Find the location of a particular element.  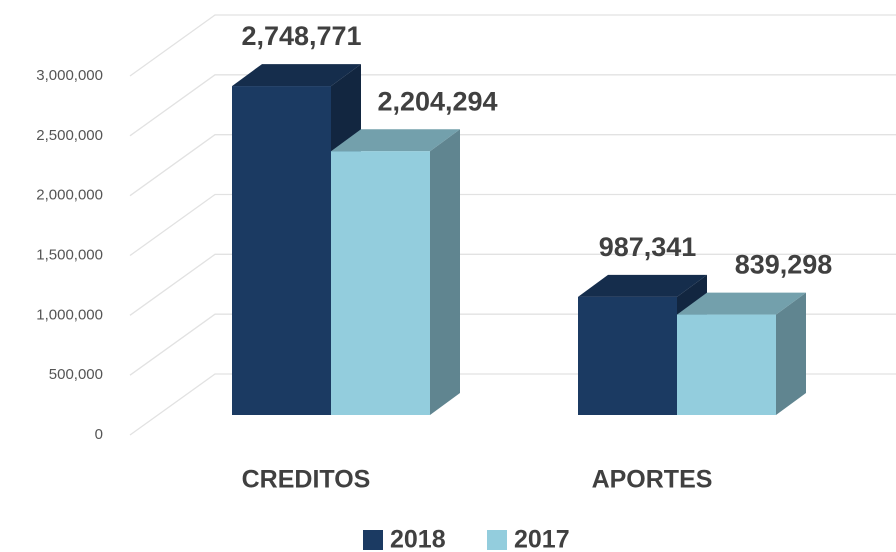

y-tick-label: 1,000,000 is located at coordinates (69, 314).